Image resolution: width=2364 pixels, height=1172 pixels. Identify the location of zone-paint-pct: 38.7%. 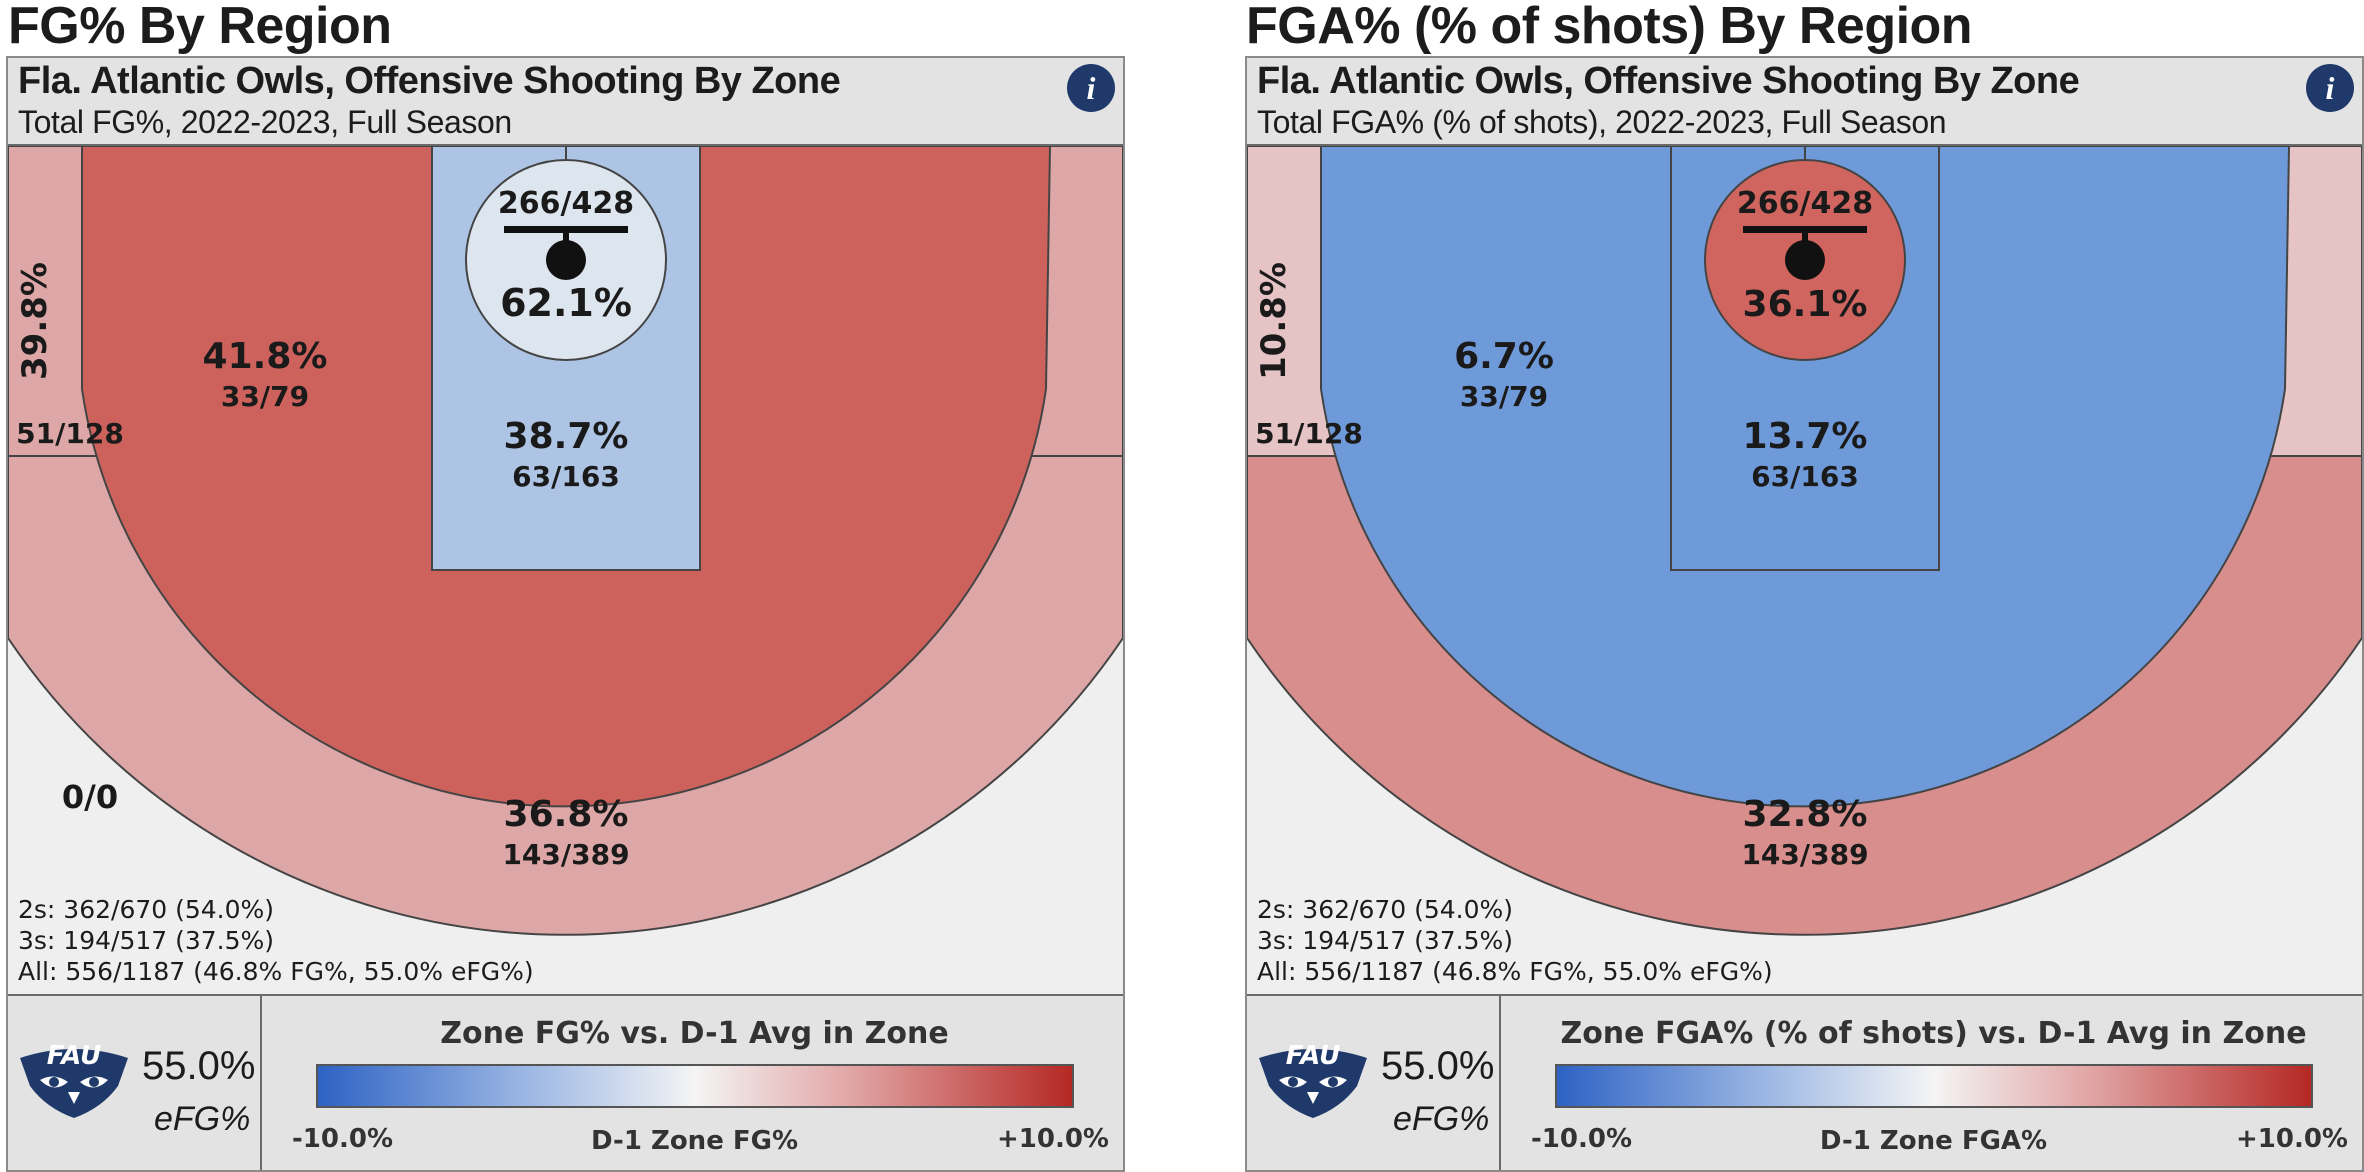
(566, 436).